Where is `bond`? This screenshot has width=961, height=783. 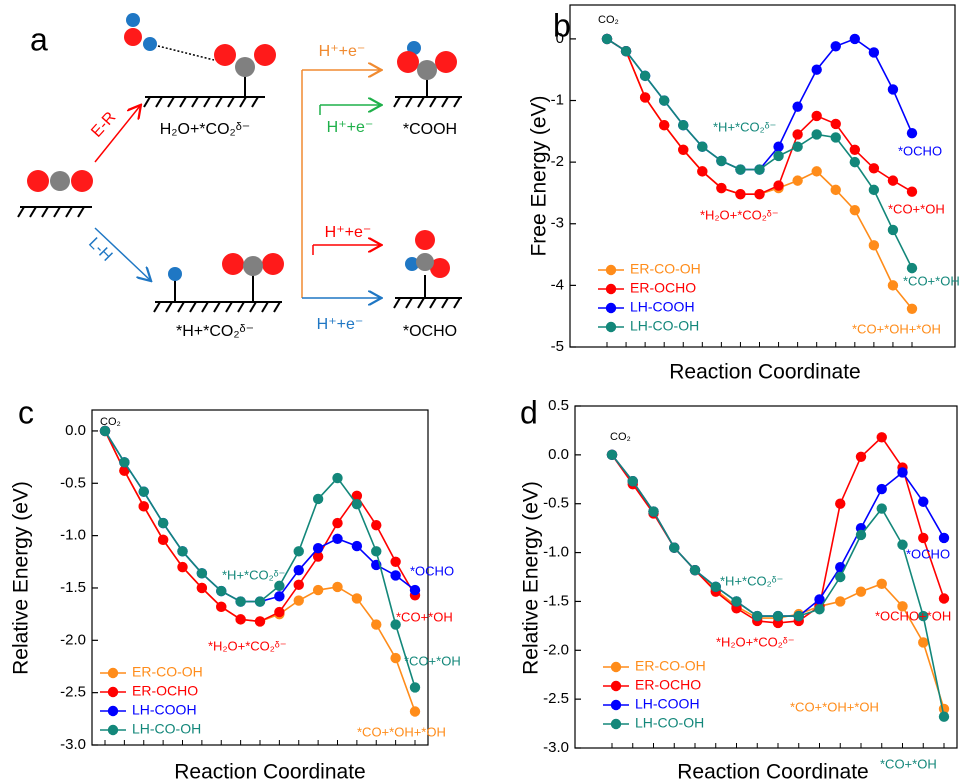 bond is located at coordinates (186, 53).